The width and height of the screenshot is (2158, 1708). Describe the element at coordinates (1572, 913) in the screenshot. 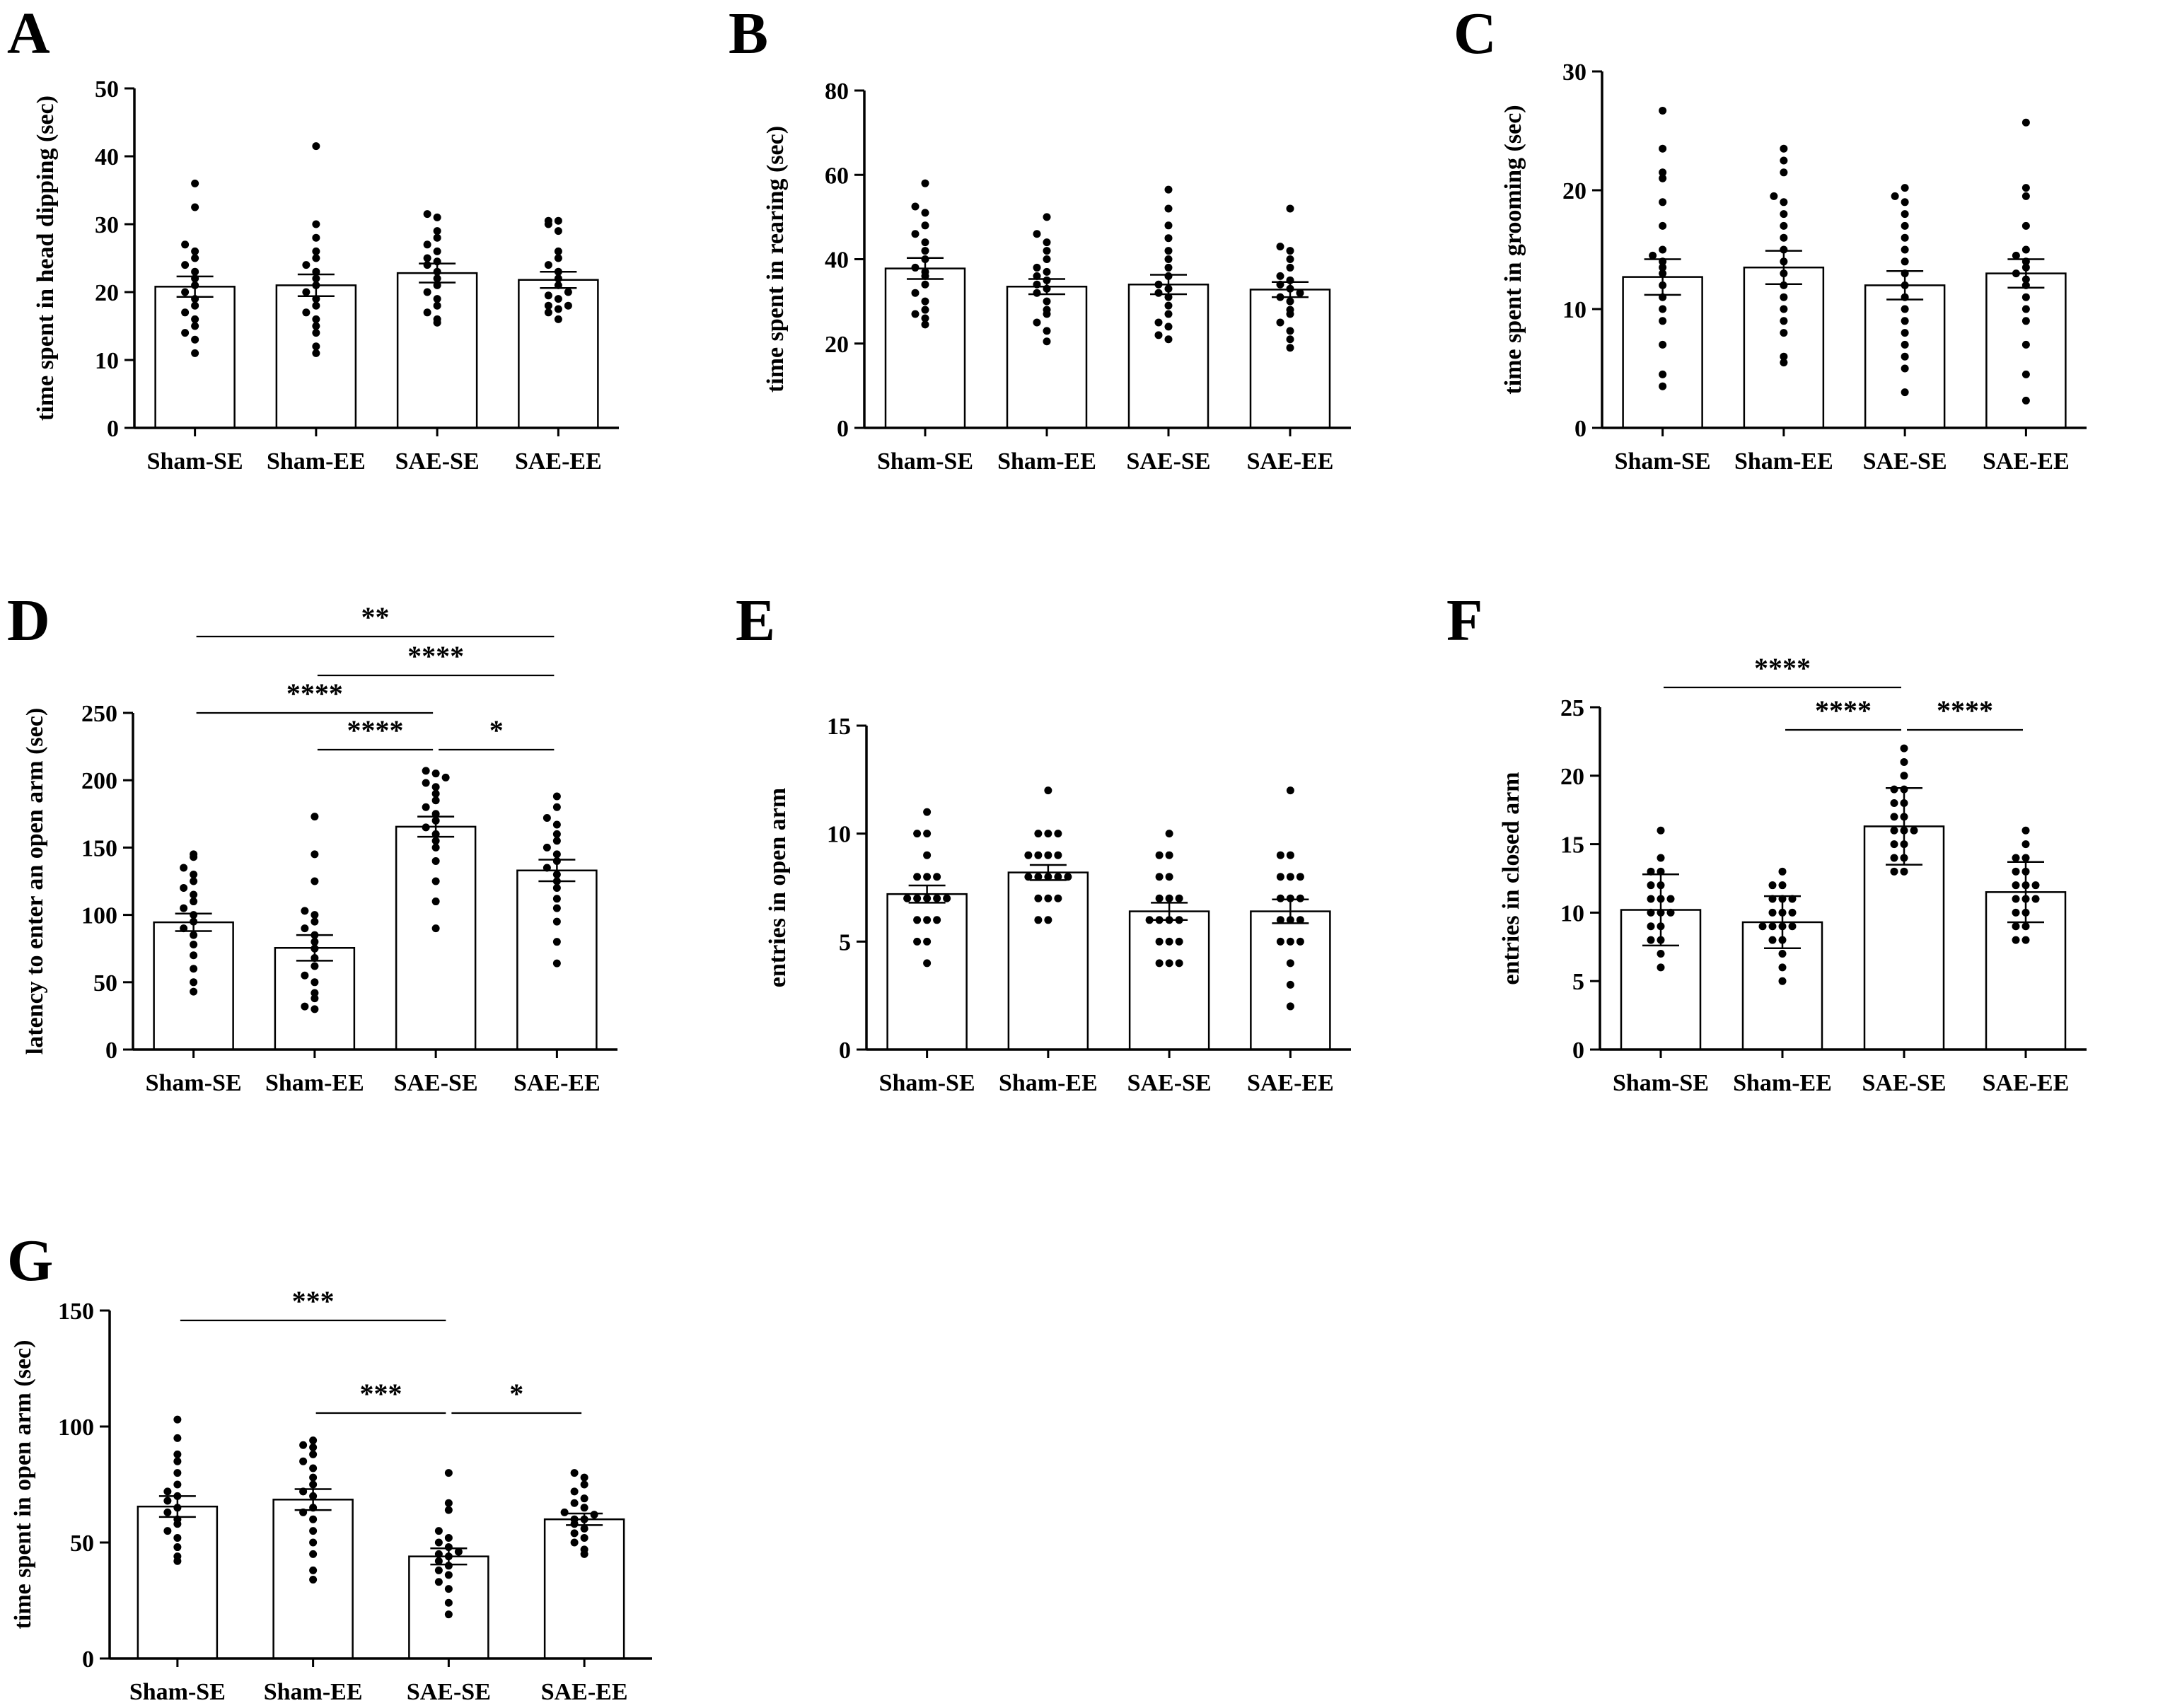

I see `y-tick-label: 10` at that location.